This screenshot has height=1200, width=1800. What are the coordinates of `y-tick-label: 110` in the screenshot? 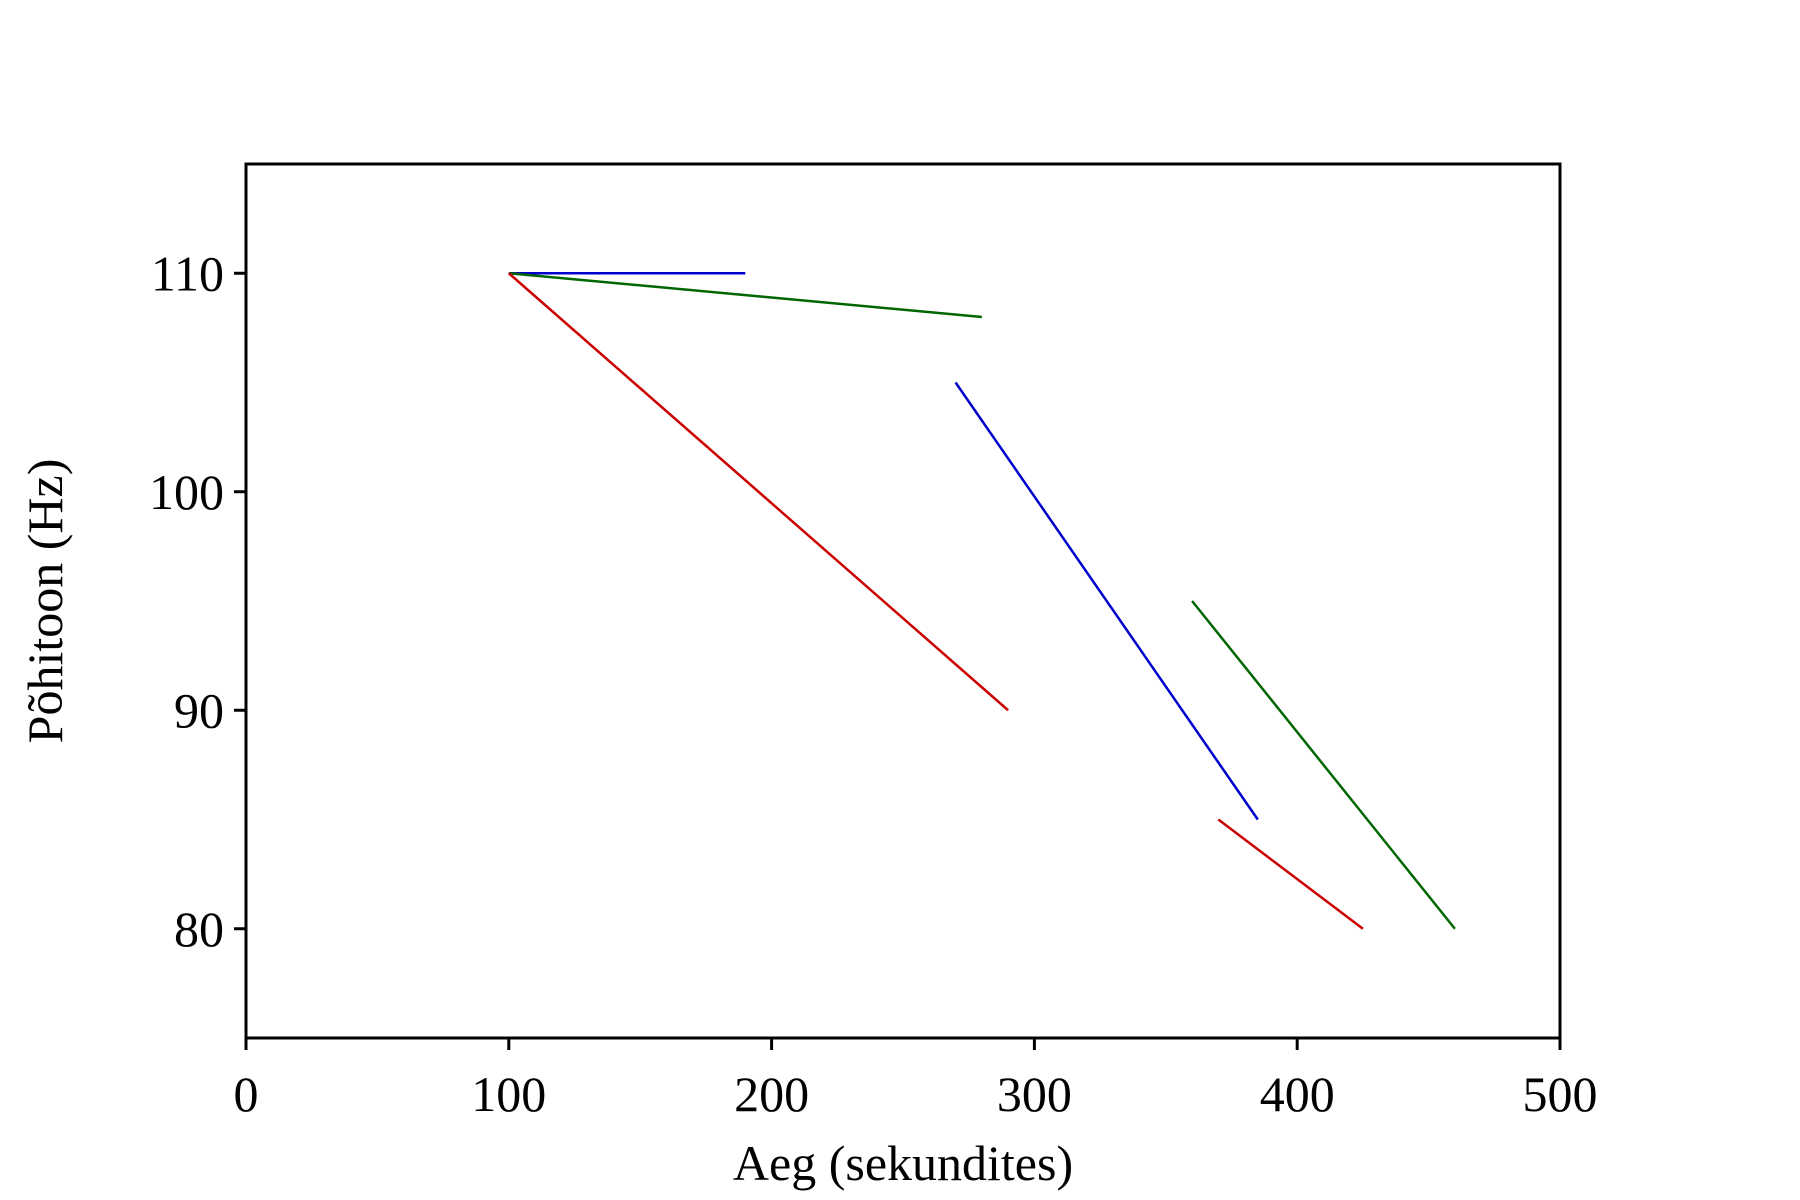 It's located at (187, 273).